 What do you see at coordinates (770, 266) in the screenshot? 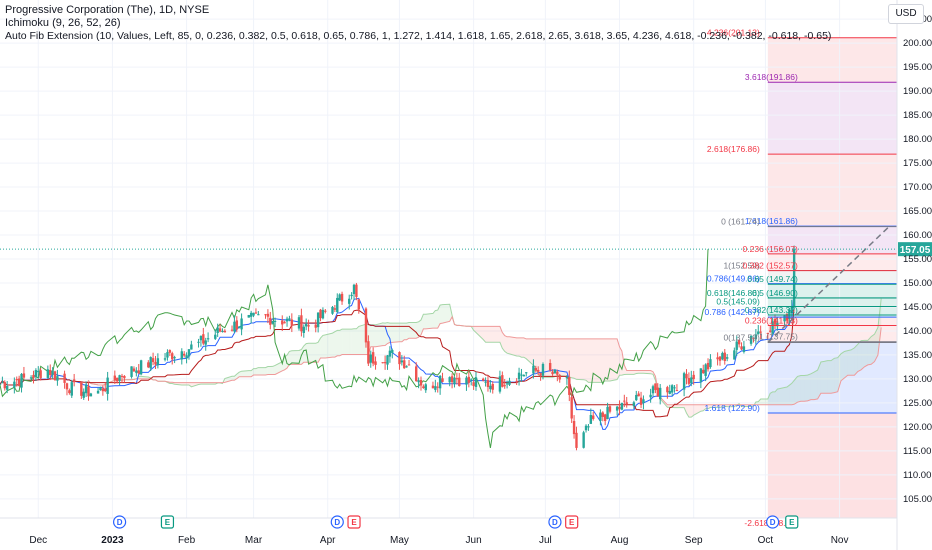
I see `fib-level-label: 0.382 (152.57)` at bounding box center [770, 266].